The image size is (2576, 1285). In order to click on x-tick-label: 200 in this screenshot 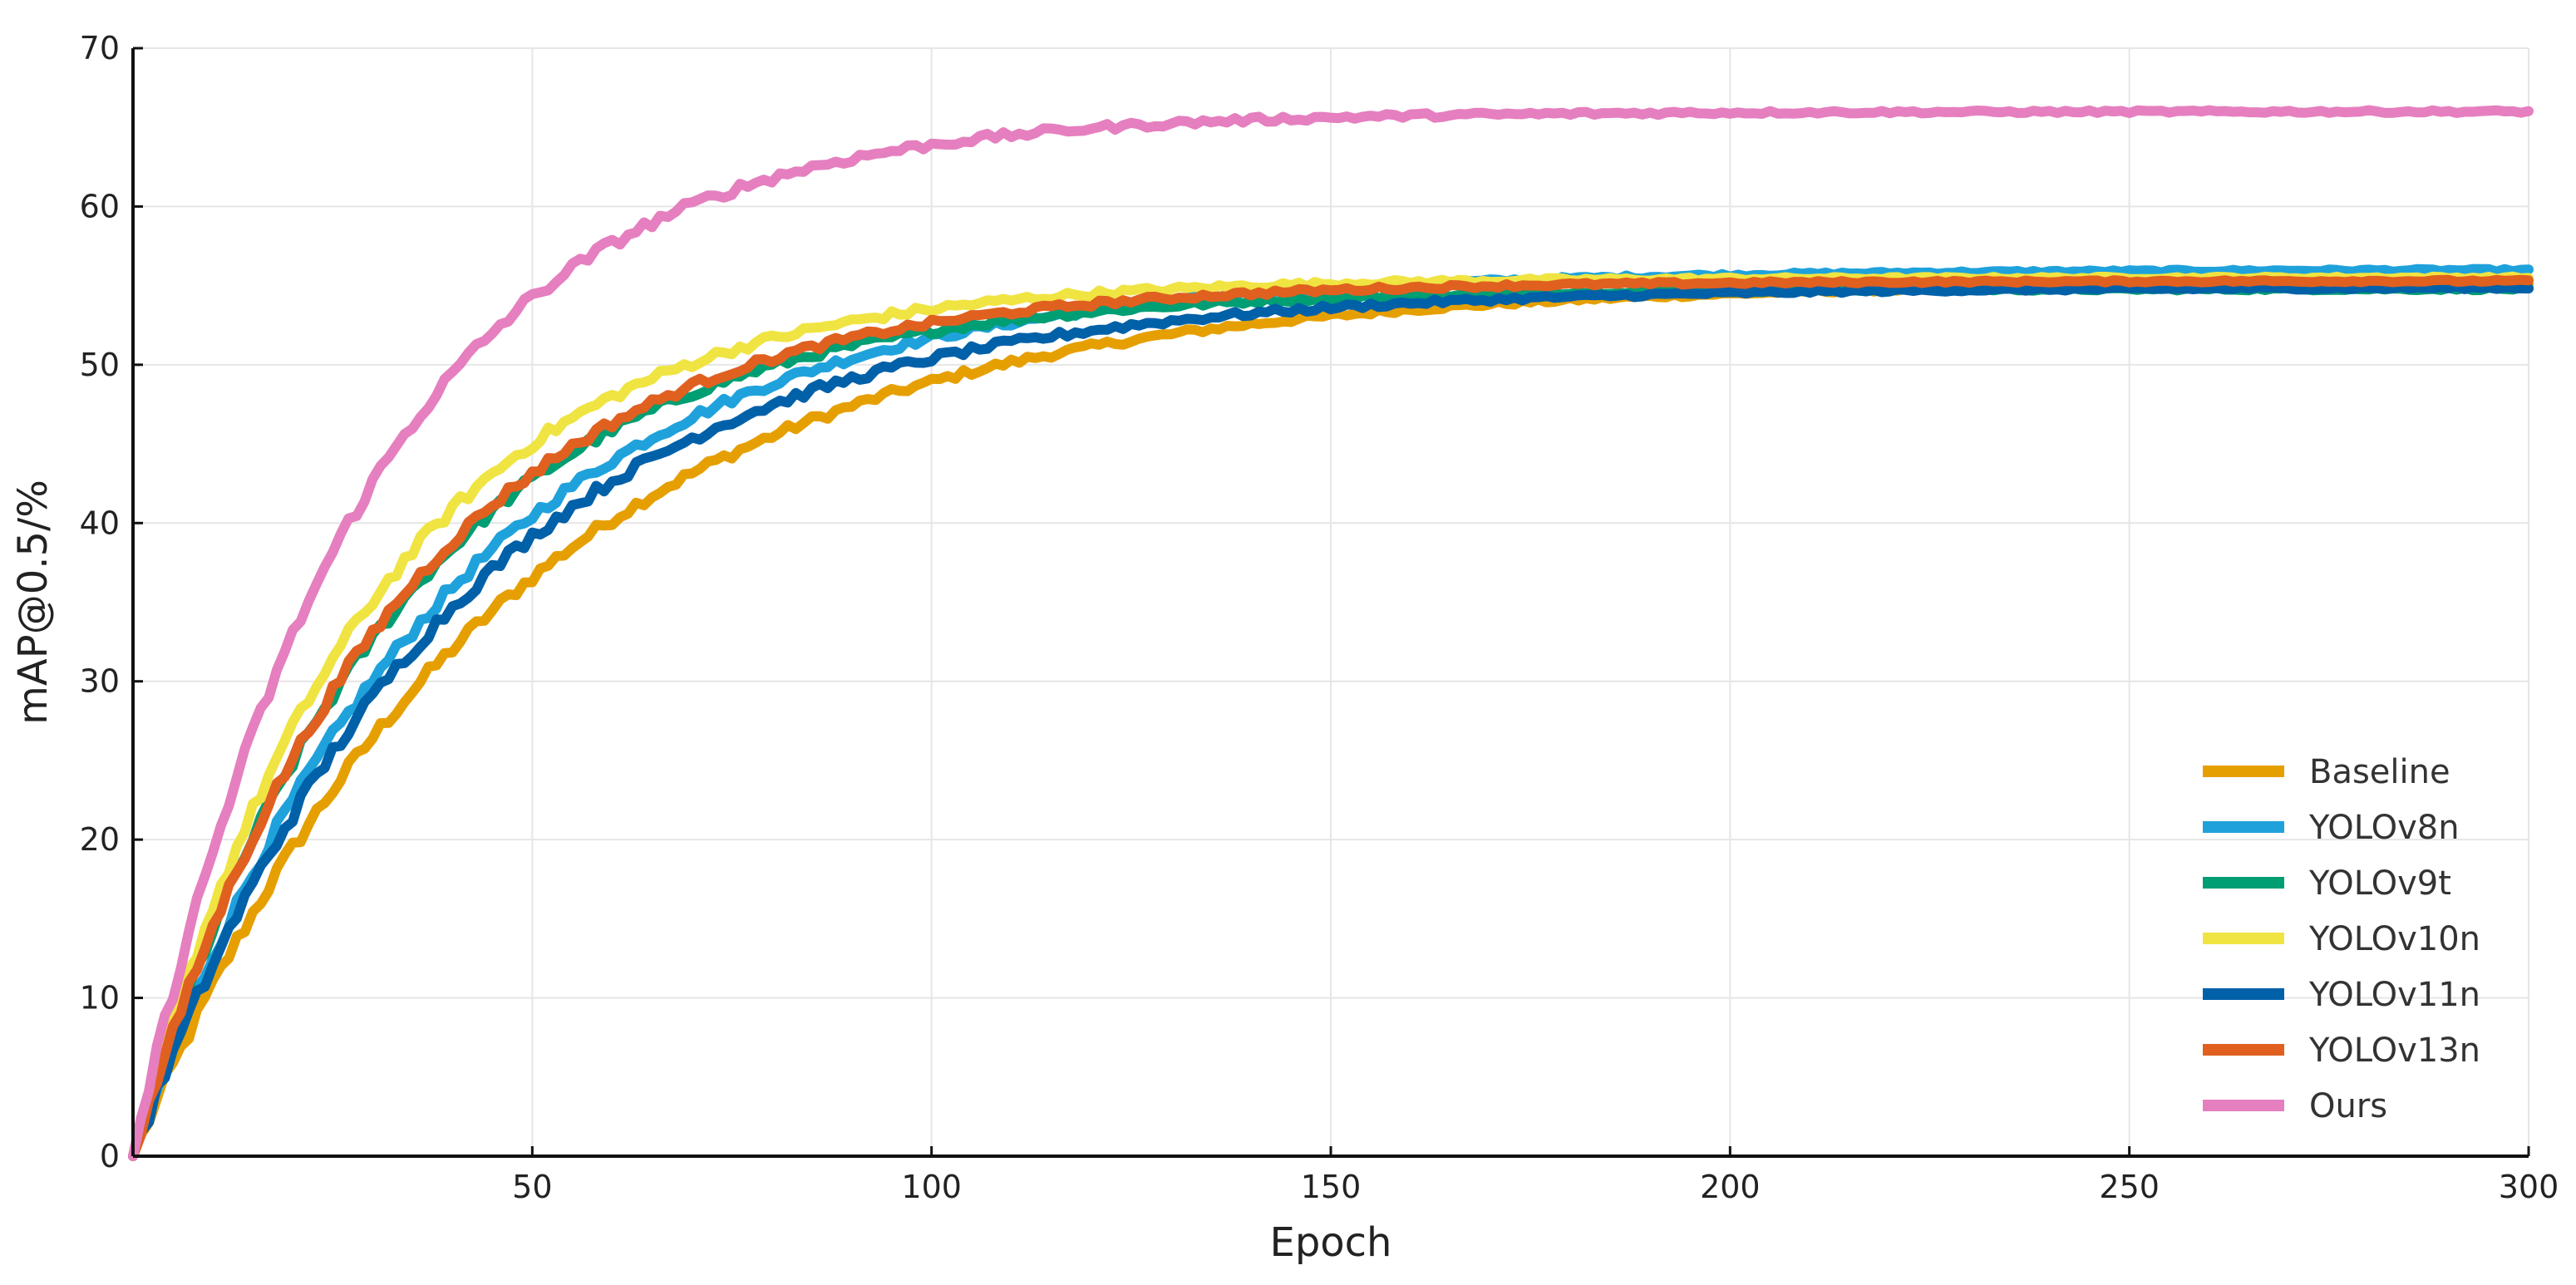, I will do `click(1730, 1187)`.